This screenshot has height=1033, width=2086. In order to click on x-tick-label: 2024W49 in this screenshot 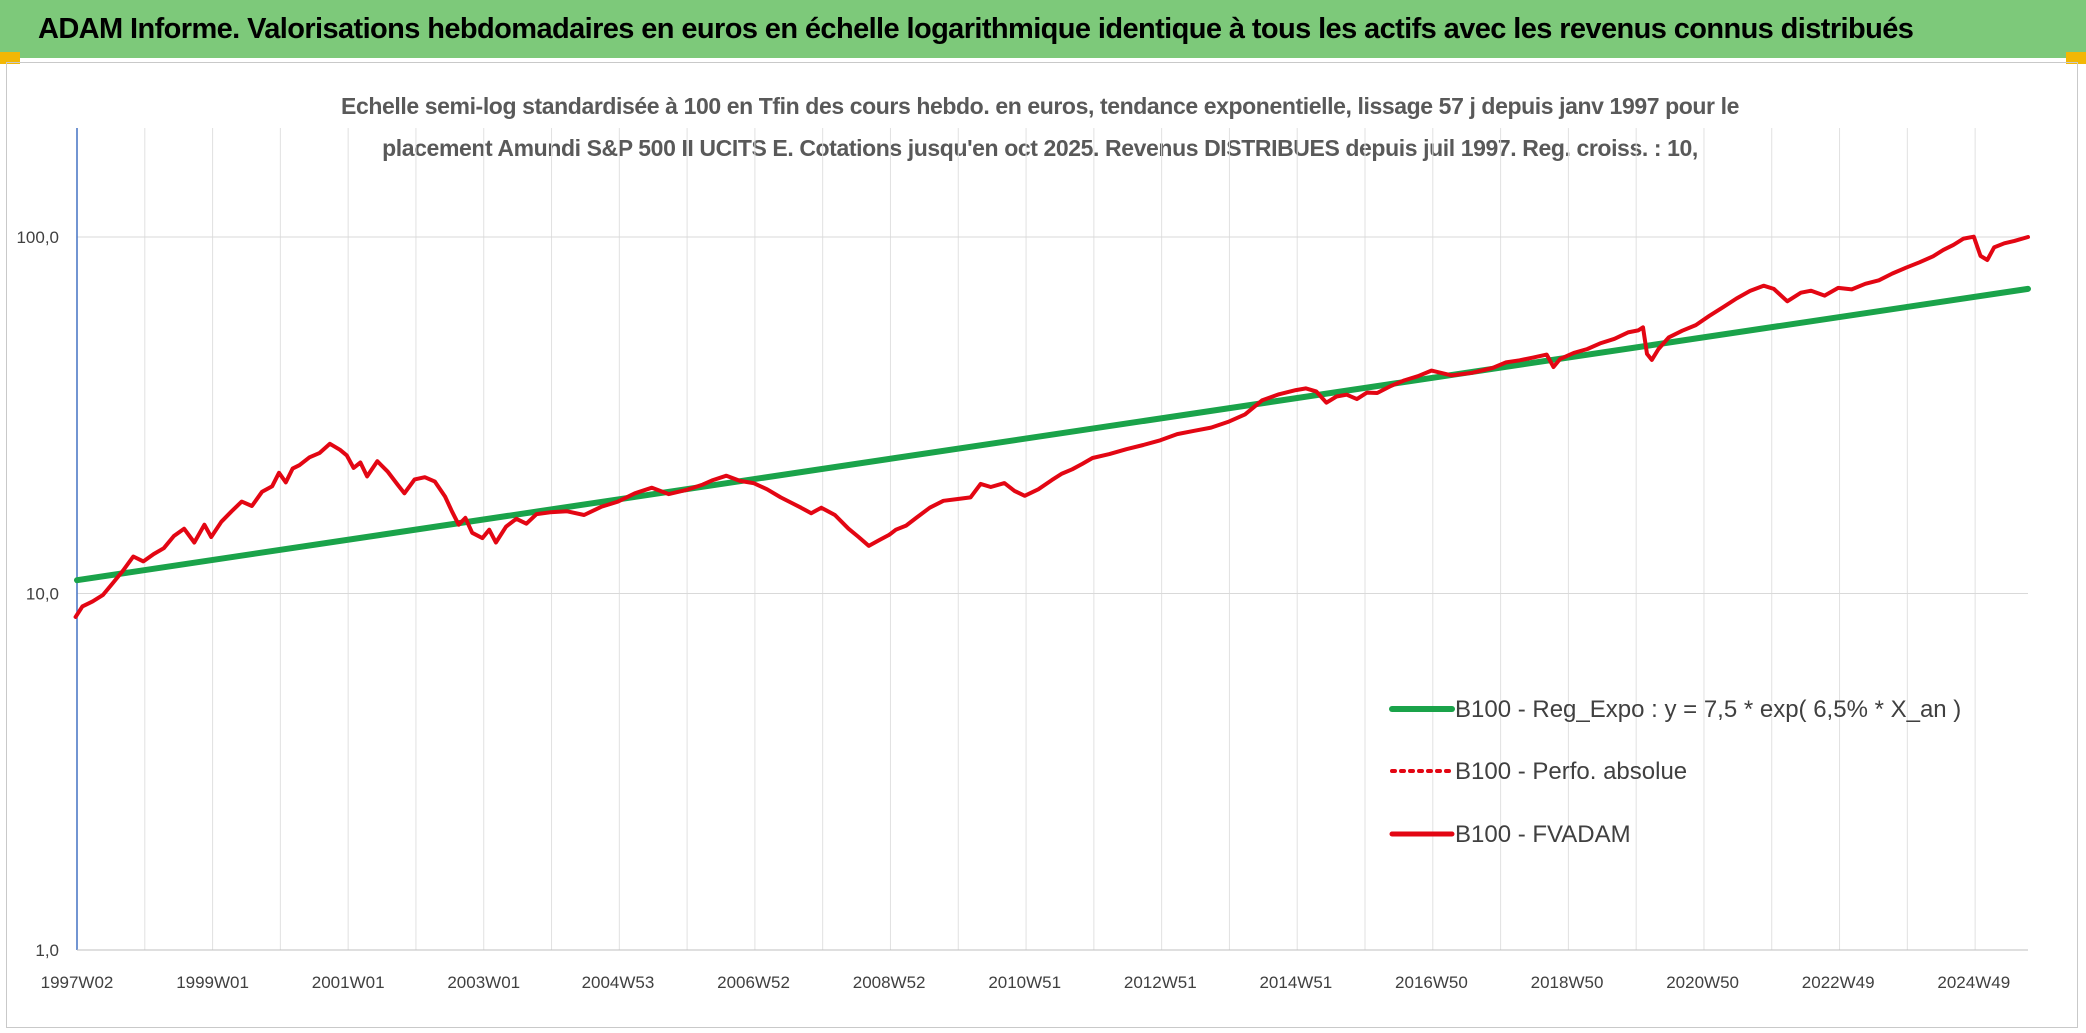, I will do `click(1973, 982)`.